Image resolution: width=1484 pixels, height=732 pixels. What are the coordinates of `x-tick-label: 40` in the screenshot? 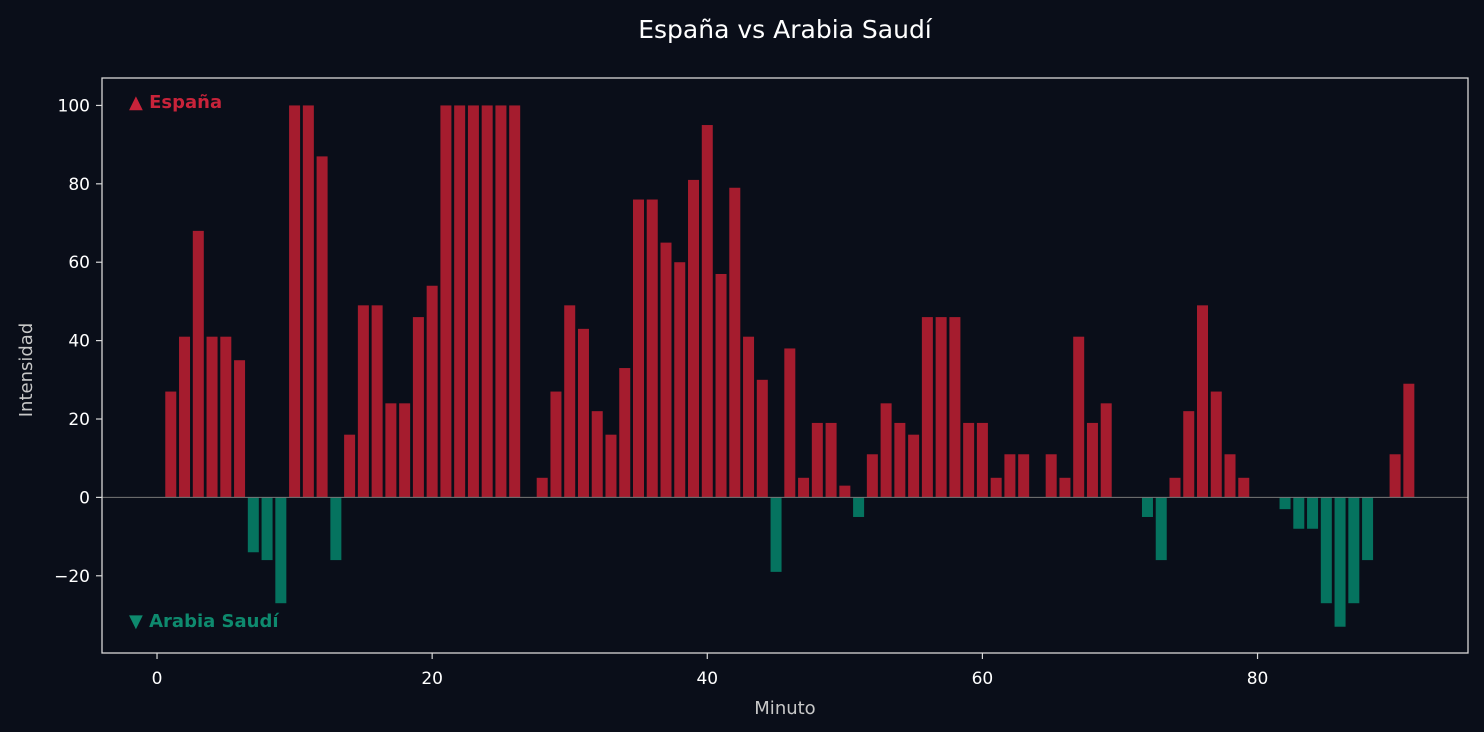 It's located at (707, 679).